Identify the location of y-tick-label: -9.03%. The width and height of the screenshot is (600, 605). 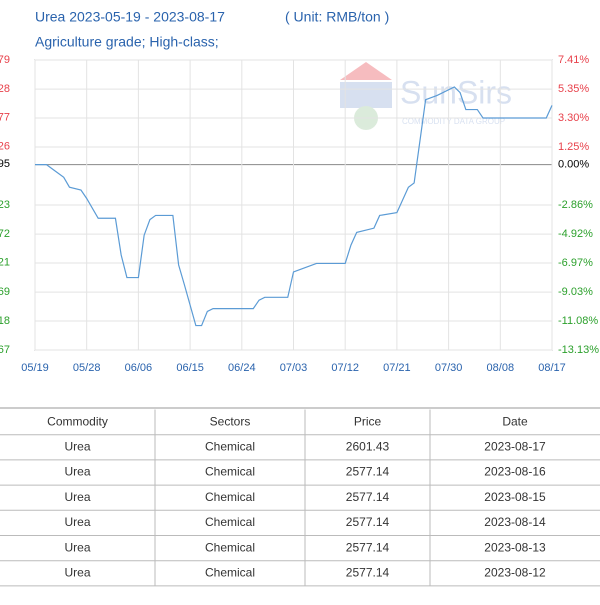
(575, 292).